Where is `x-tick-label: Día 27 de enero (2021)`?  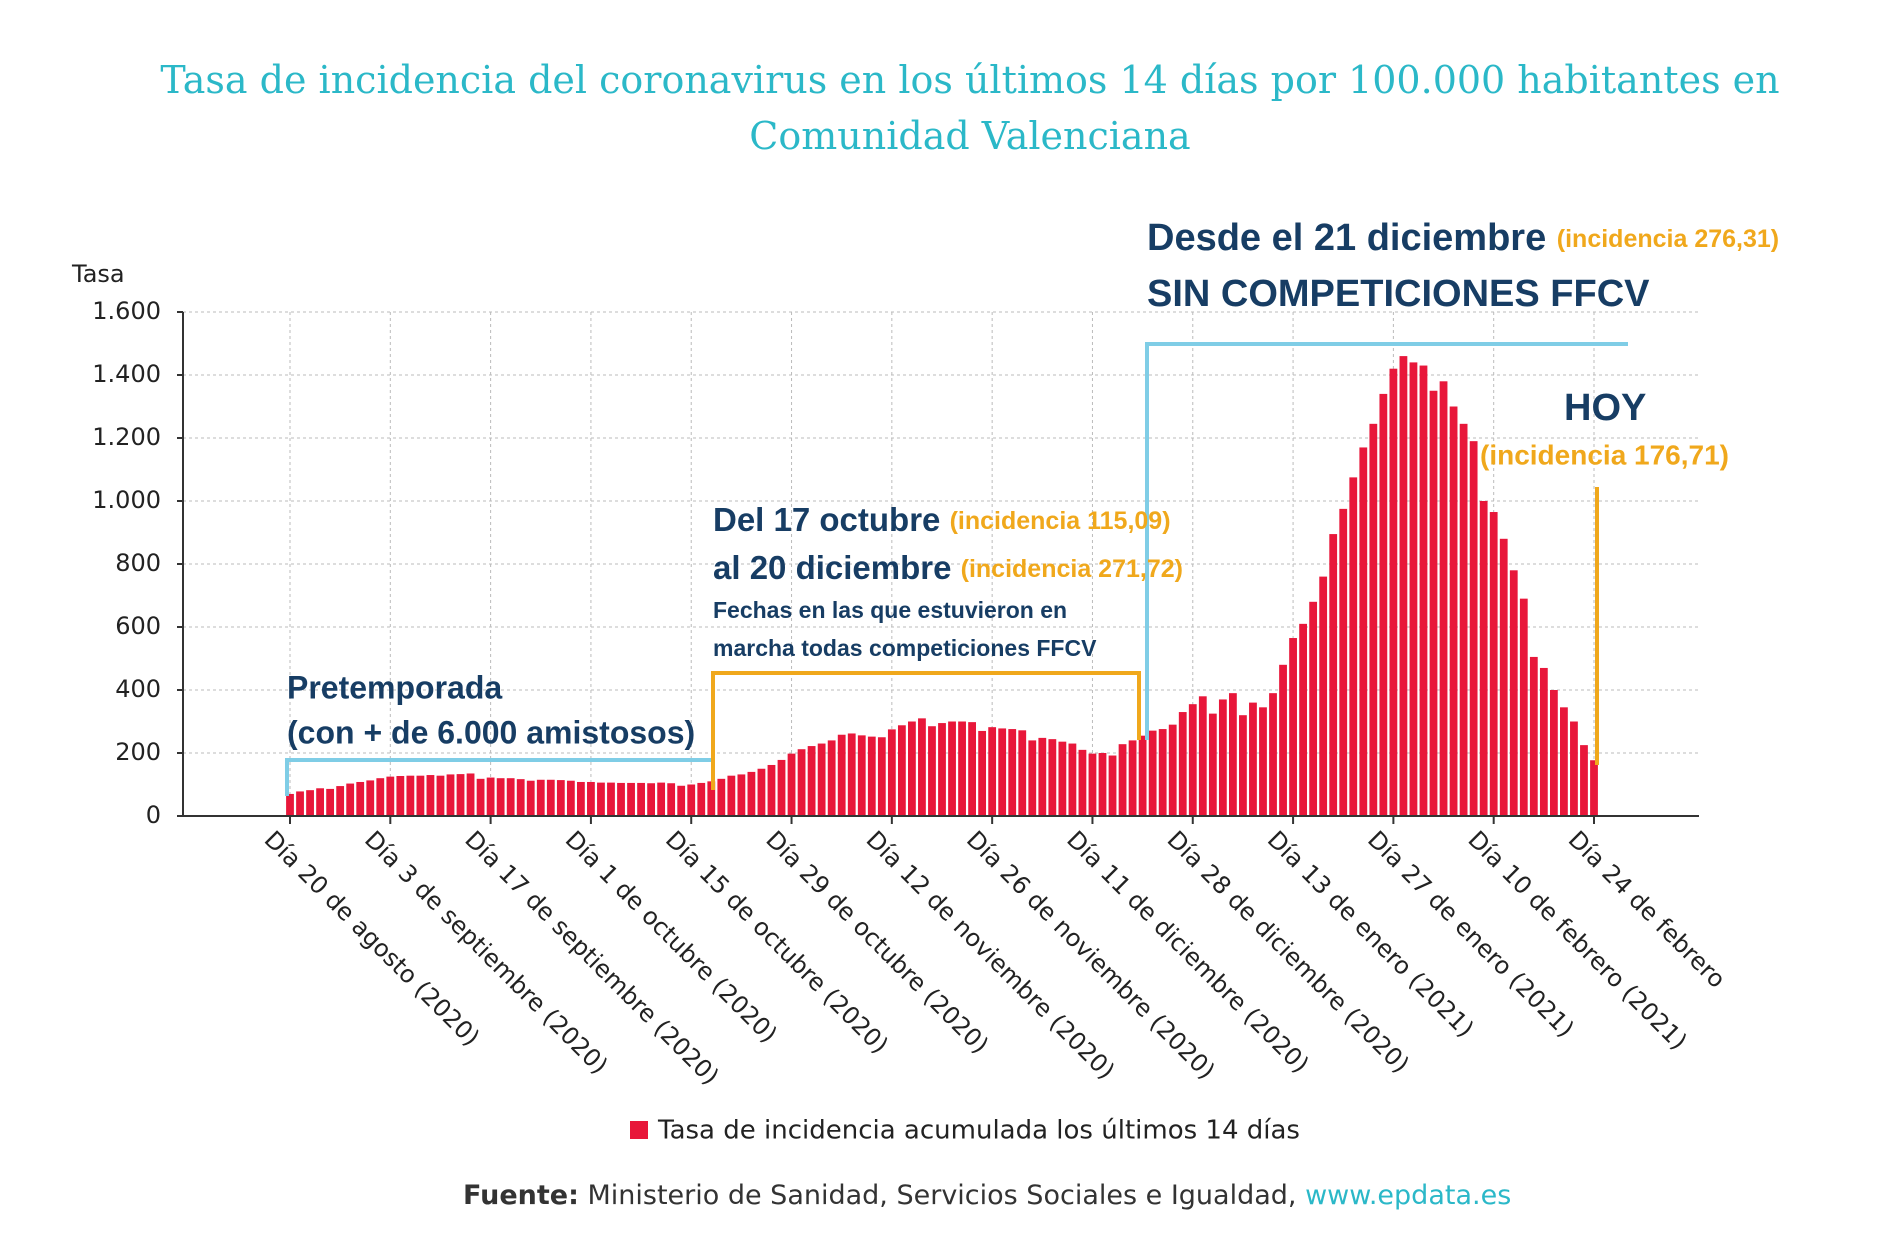
x-tick-label: Día 27 de enero (2021) is located at coordinates (1470, 933).